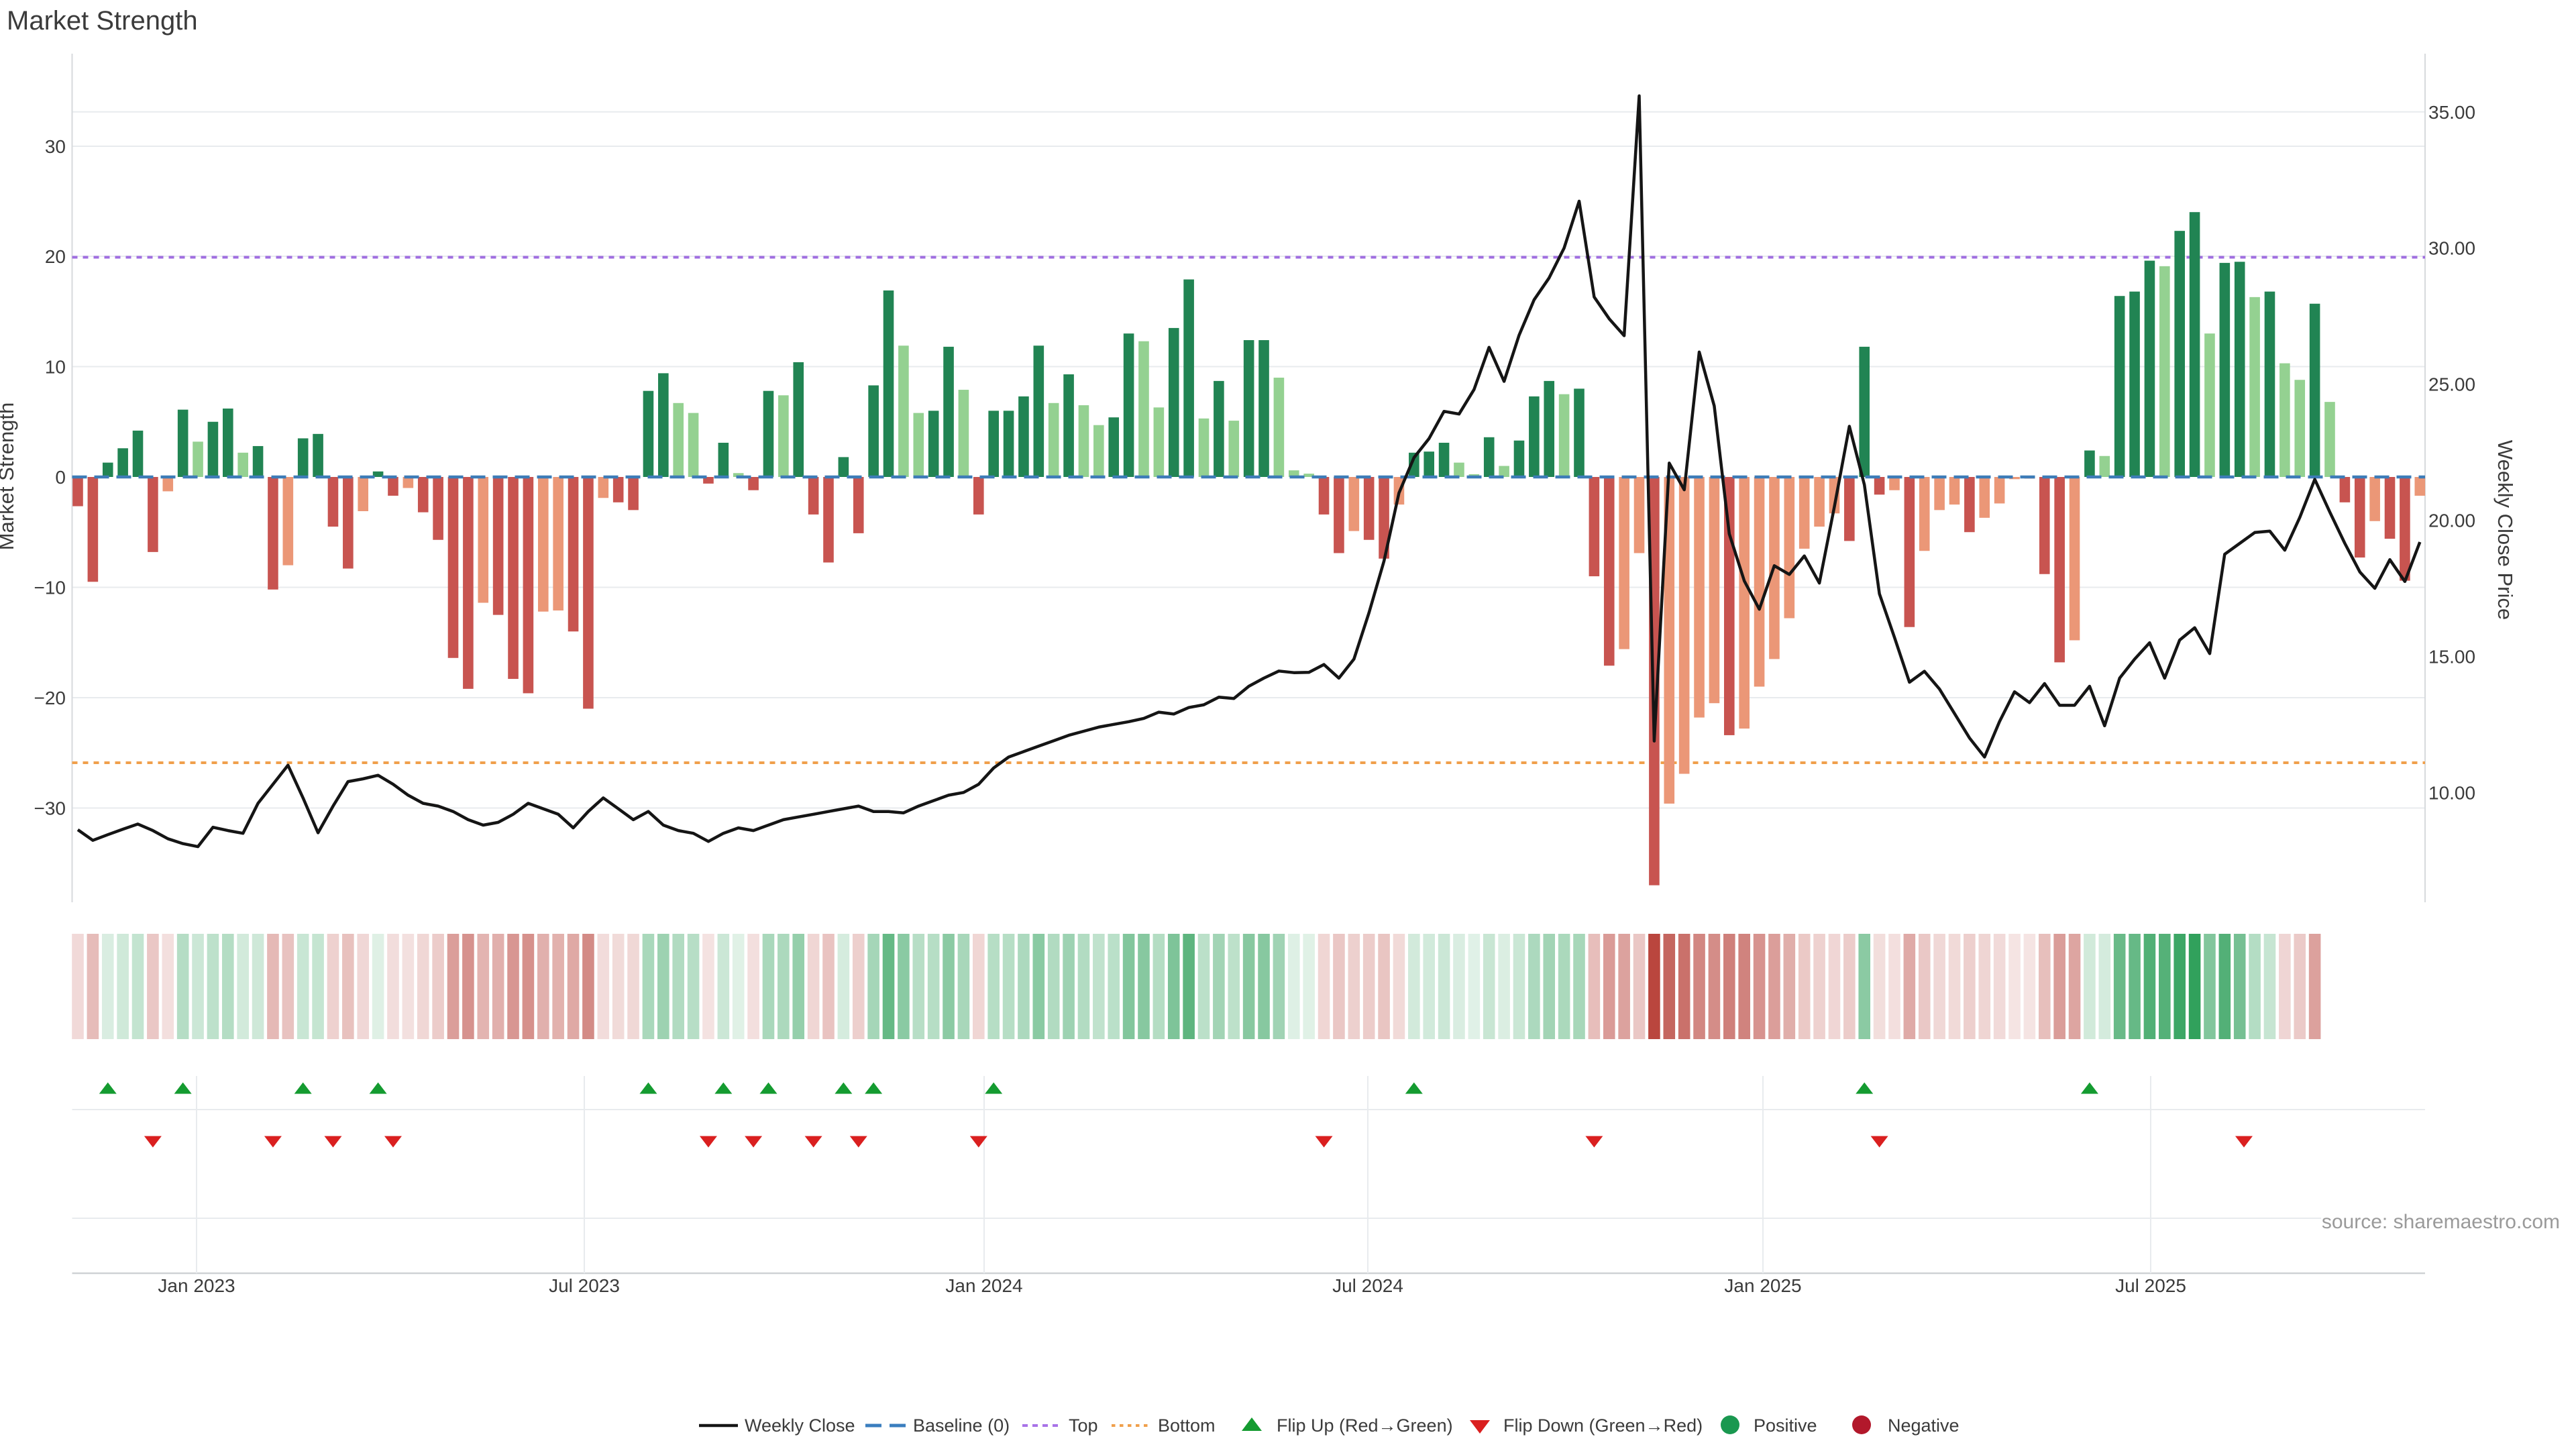  I want to click on svg-text: Flip Down (Green→Red), so click(1603, 1425).